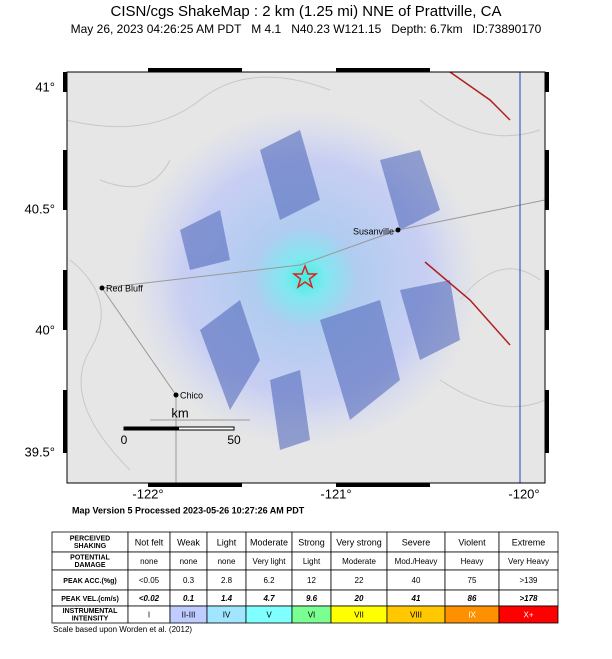  Describe the element at coordinates (90, 561) in the screenshot. I see `row-header: POTENTIAL DAMAGE` at that location.